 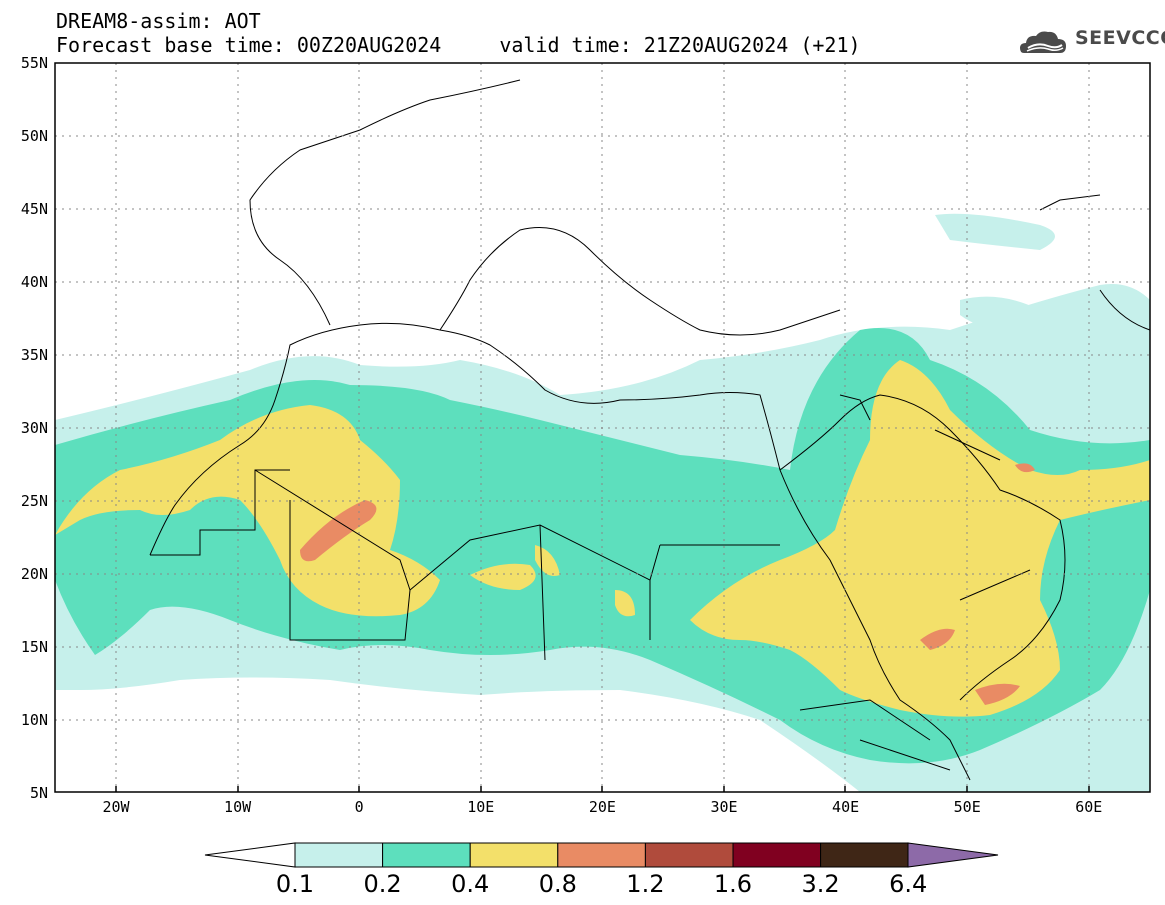 What do you see at coordinates (680, 45) in the screenshot?
I see `valid-time-label: valid time: 21Z20AUG2024 (+21)` at bounding box center [680, 45].